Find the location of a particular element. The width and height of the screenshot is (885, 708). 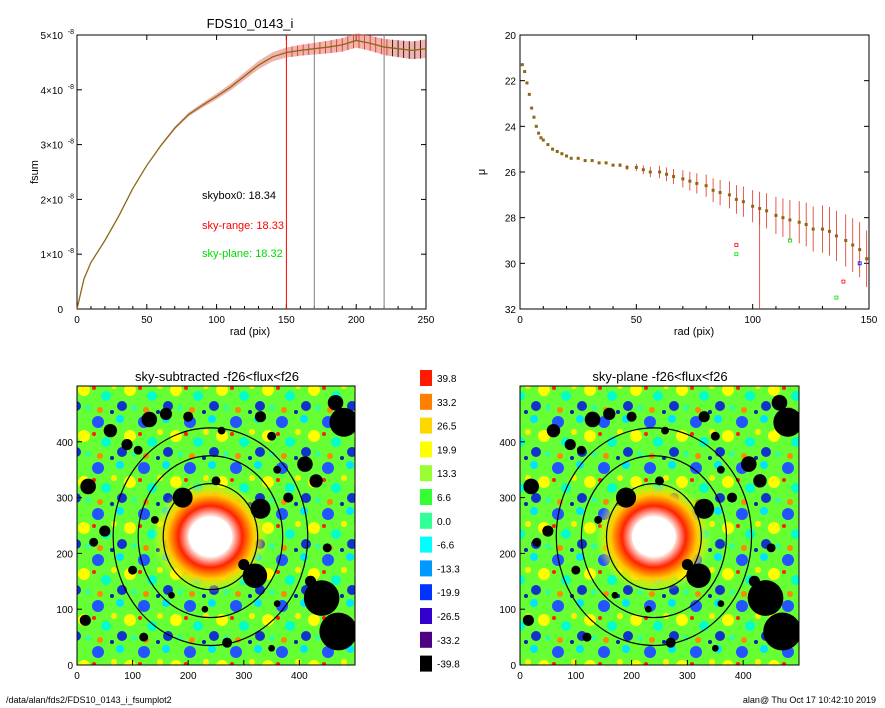

image-content is located at coordinates (216, 525).